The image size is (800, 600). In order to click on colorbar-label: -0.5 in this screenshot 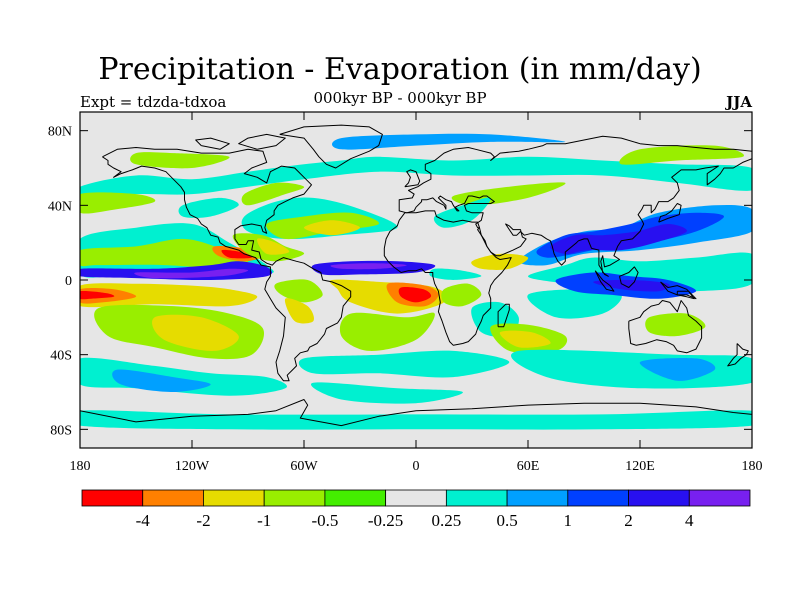, I will do `click(324, 520)`.